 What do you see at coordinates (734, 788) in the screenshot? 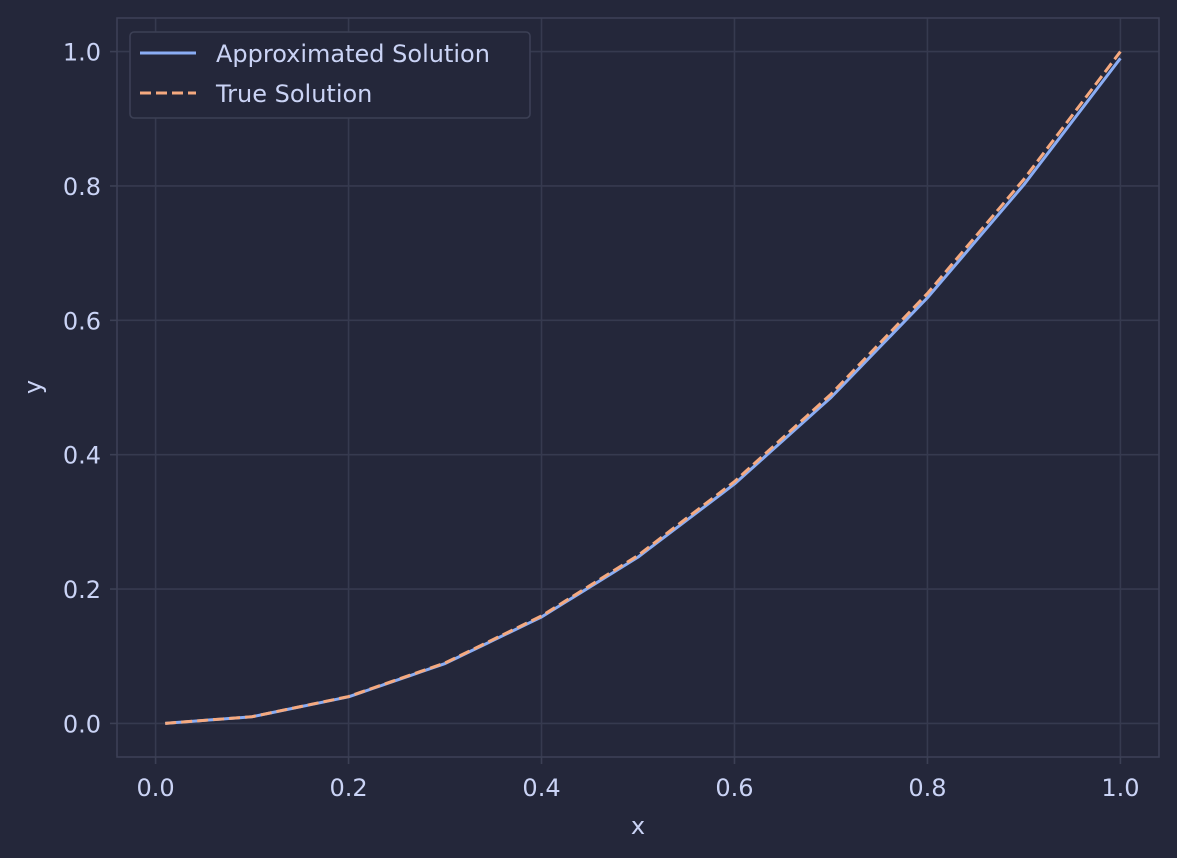
I see `x-tick-label: 0.6` at bounding box center [734, 788].